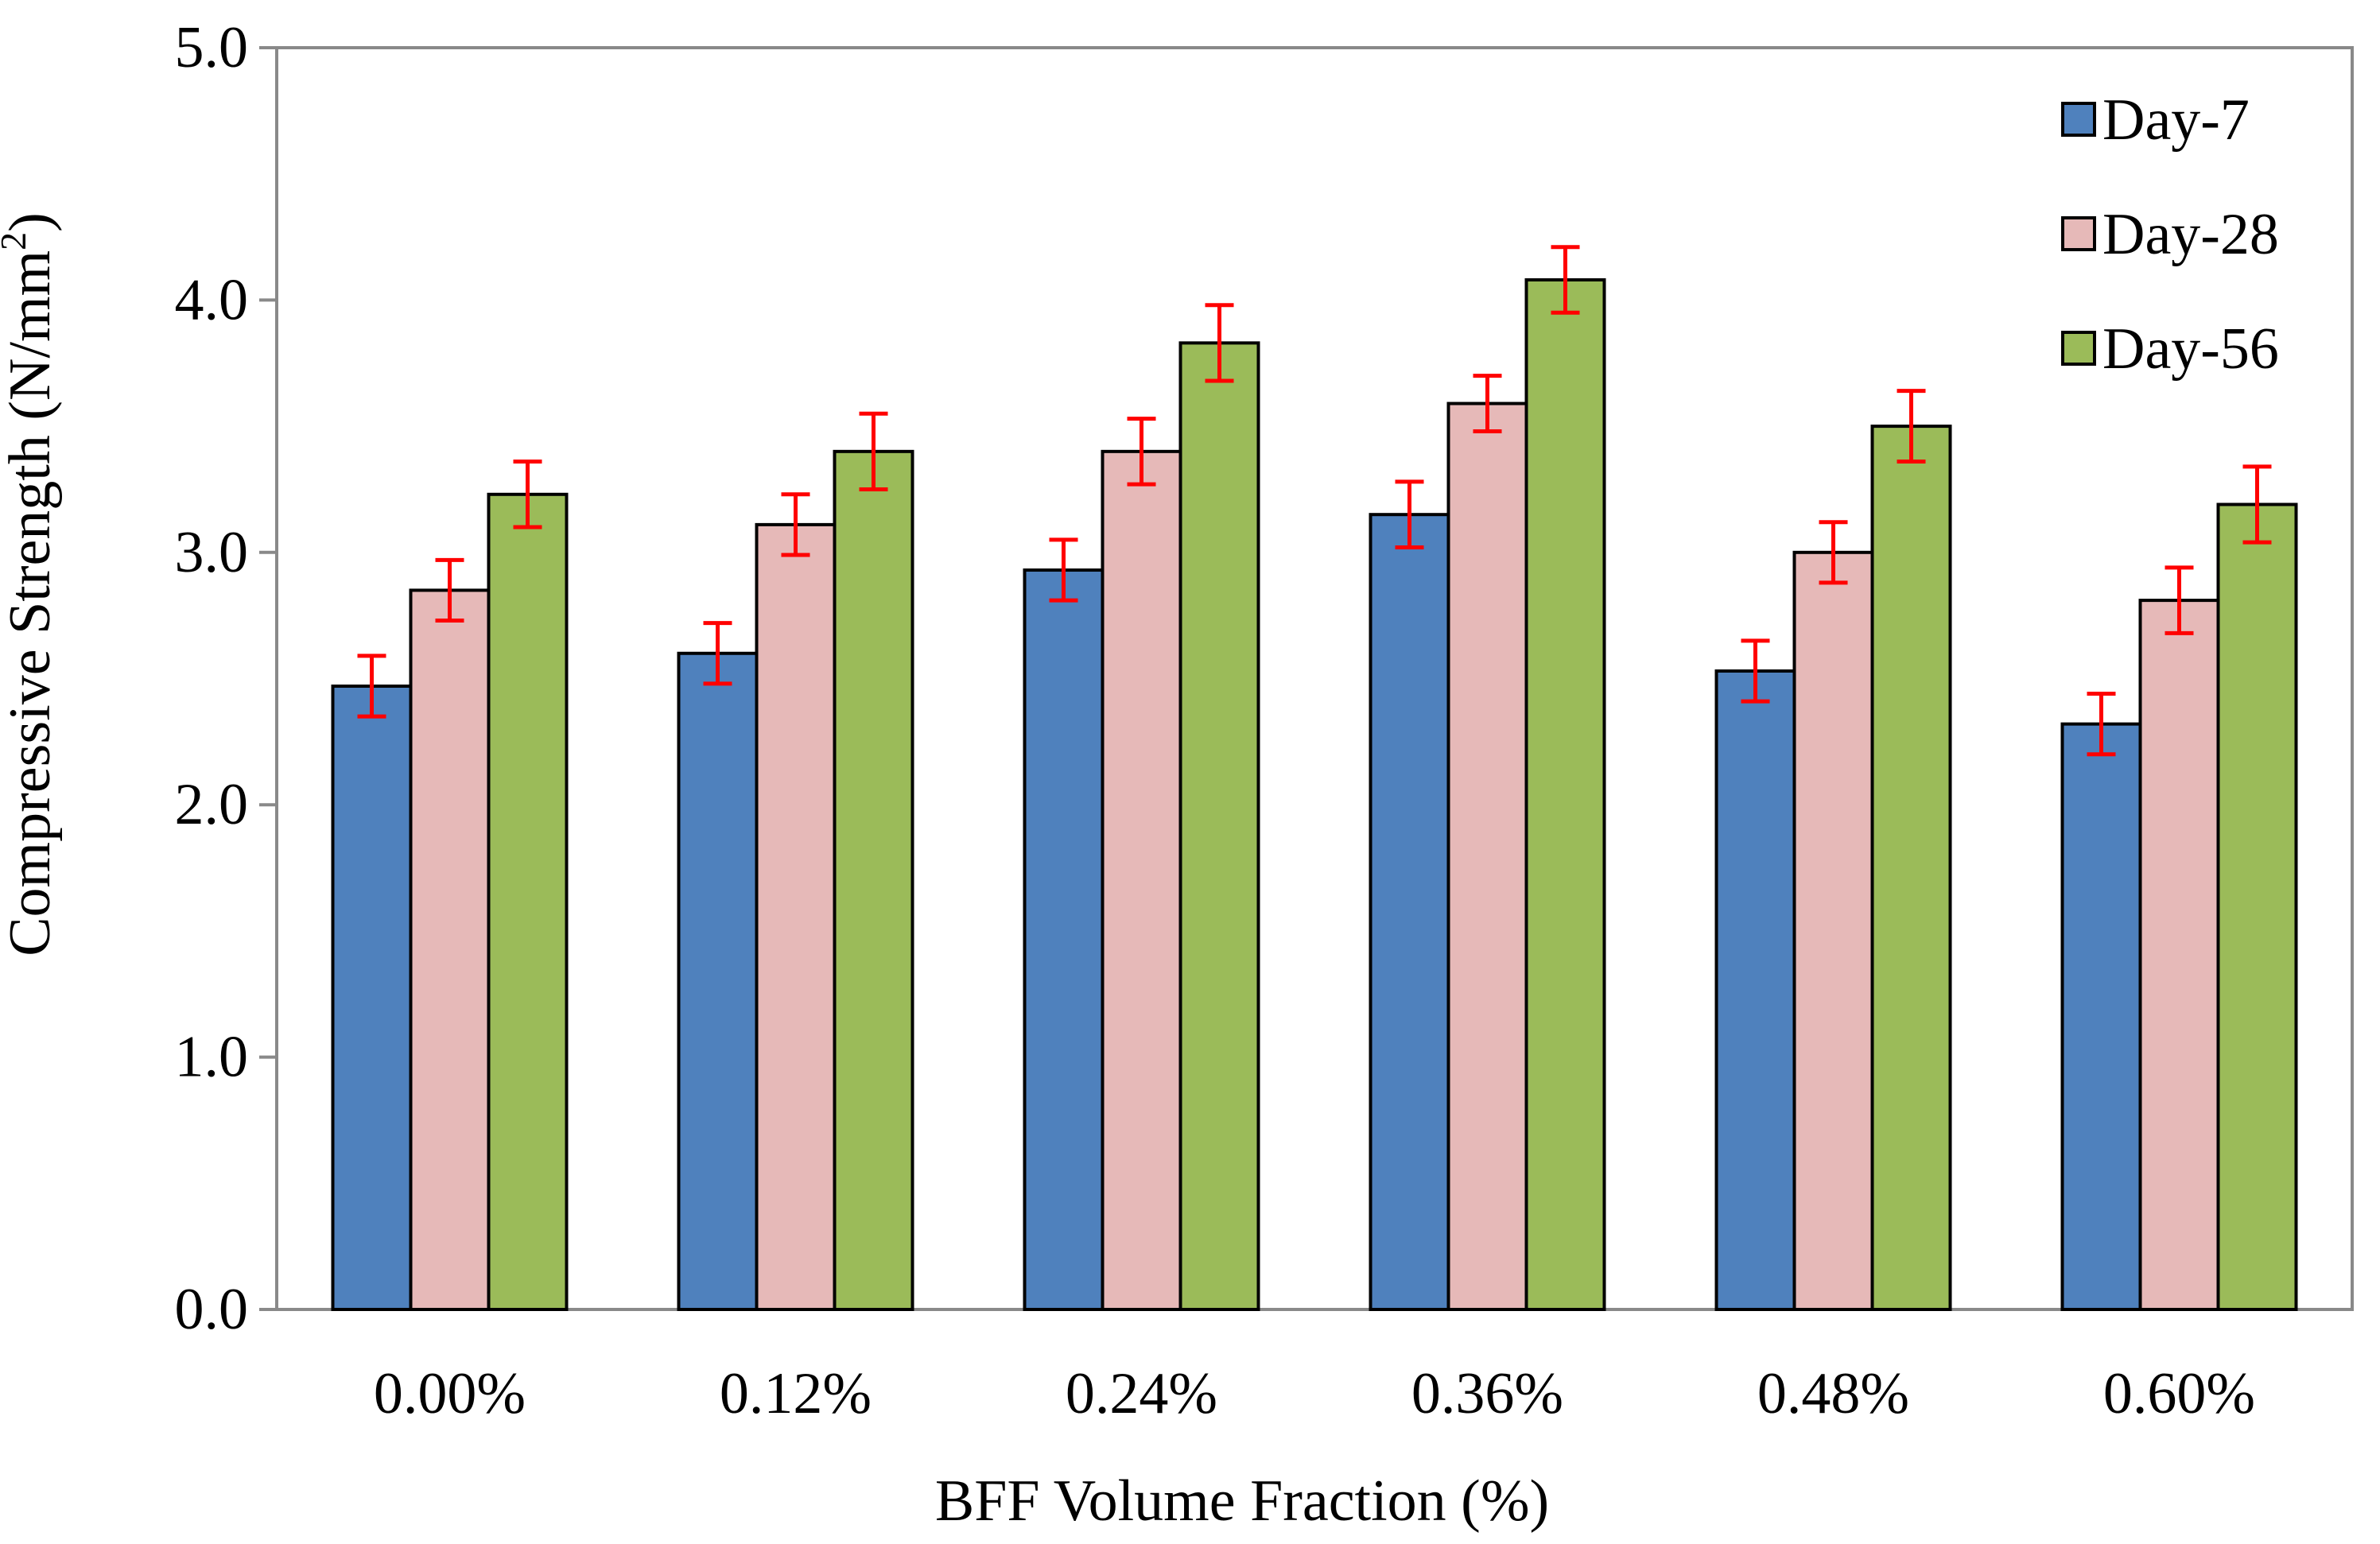 The height and width of the screenshot is (1544, 2380). I want to click on y-axis-title-main: Compressive Strength (N/mm, so click(31, 603).